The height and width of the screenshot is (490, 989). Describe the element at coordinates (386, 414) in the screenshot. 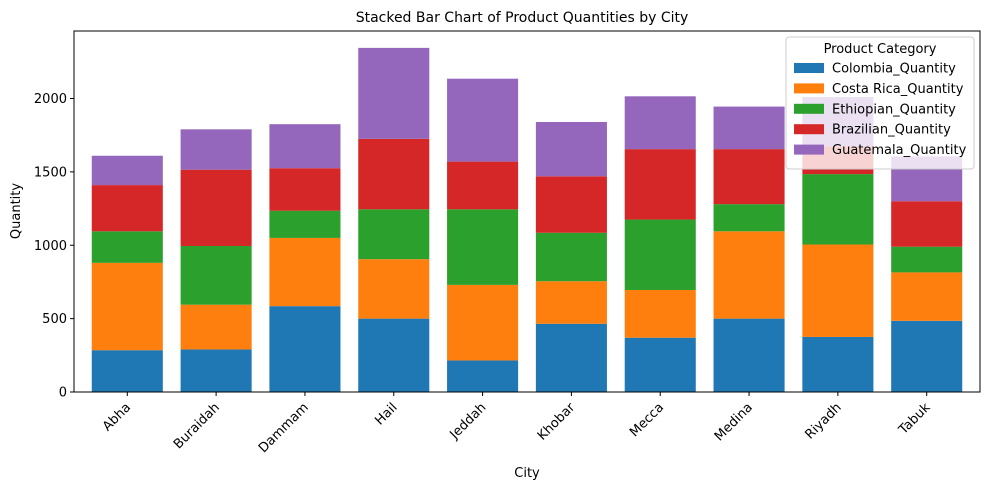

I see `x-tick-label: Hail` at that location.